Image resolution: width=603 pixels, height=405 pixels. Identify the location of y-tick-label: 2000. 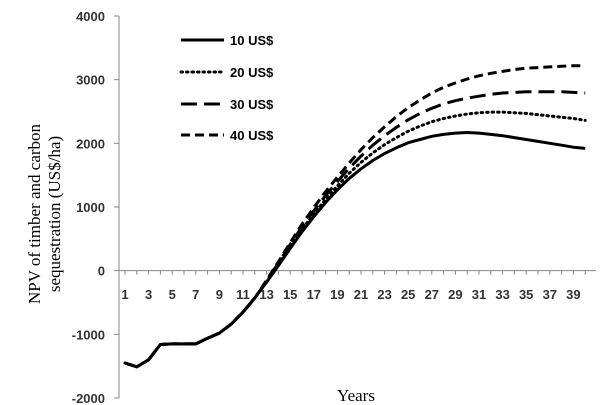
(90, 143).